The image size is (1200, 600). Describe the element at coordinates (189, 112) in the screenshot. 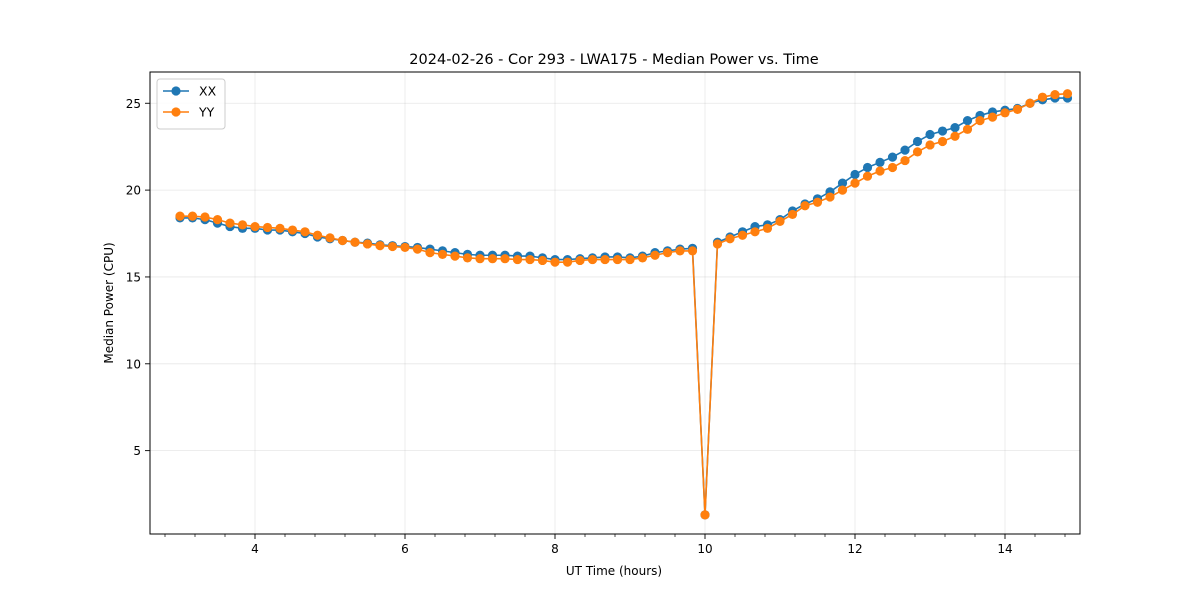

I see `legend-entry-yy: YY` at that location.